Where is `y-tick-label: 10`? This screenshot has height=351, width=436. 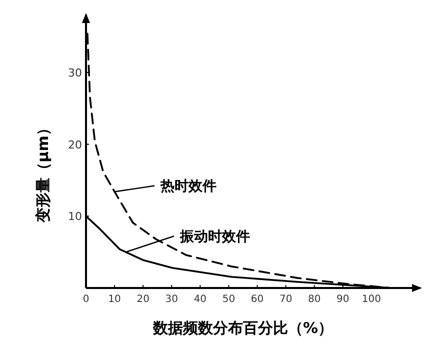 y-tick-label: 10 is located at coordinates (75, 217).